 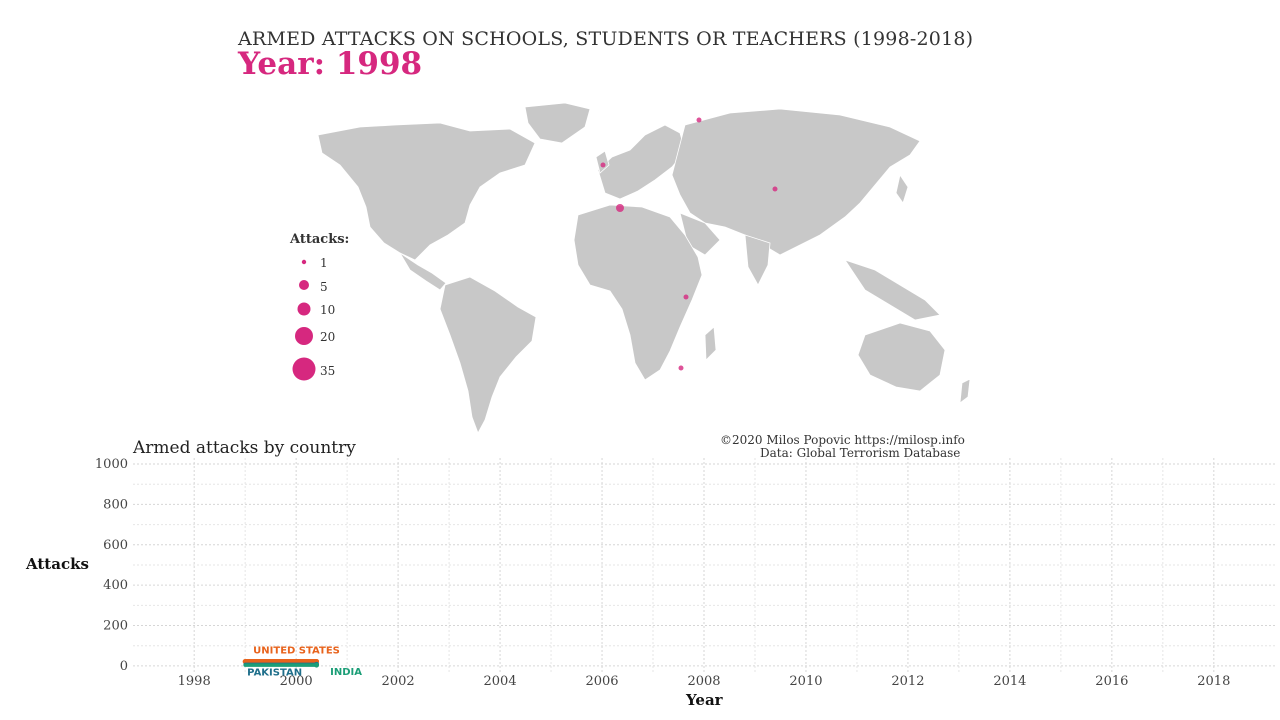 I want to click on greenland, so click(x=557, y=123).